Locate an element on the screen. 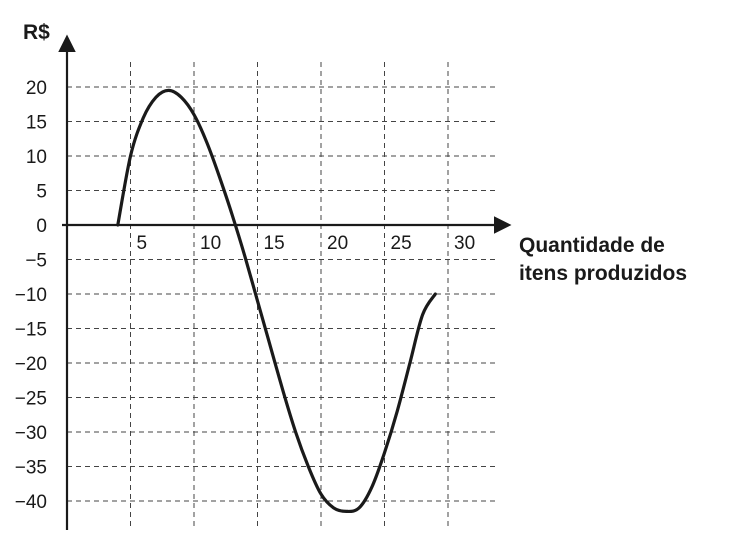 The image size is (733, 551). x-tick-label: 5 is located at coordinates (142, 243).